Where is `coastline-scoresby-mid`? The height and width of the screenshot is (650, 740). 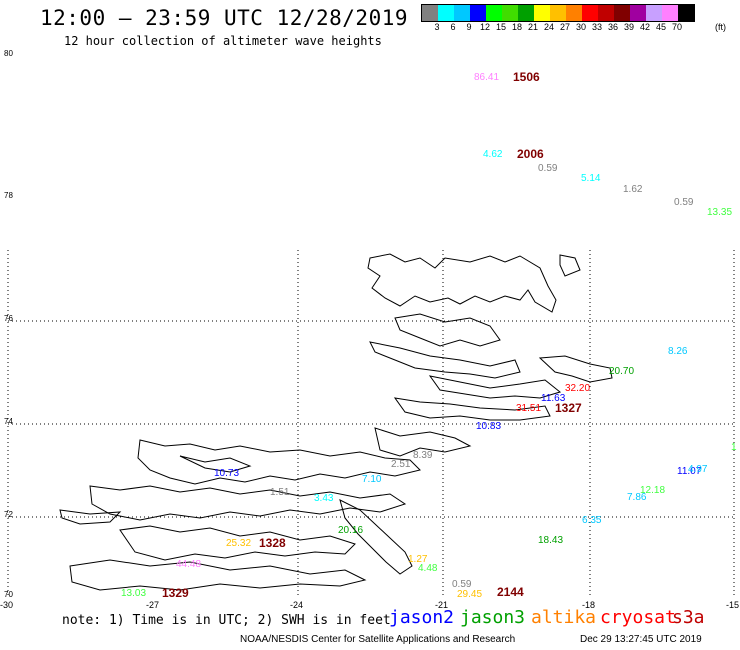
coastline-scoresby-mid is located at coordinates (248, 503).